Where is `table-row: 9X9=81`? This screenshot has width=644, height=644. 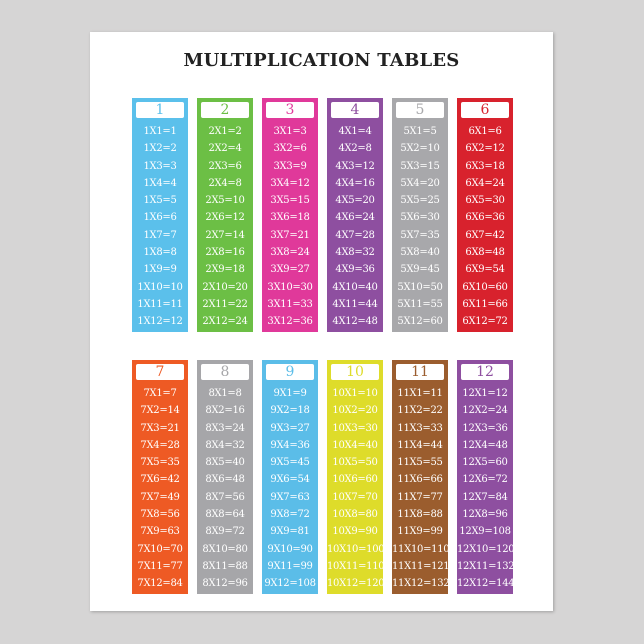
table-row: 9X9=81 is located at coordinates (290, 532).